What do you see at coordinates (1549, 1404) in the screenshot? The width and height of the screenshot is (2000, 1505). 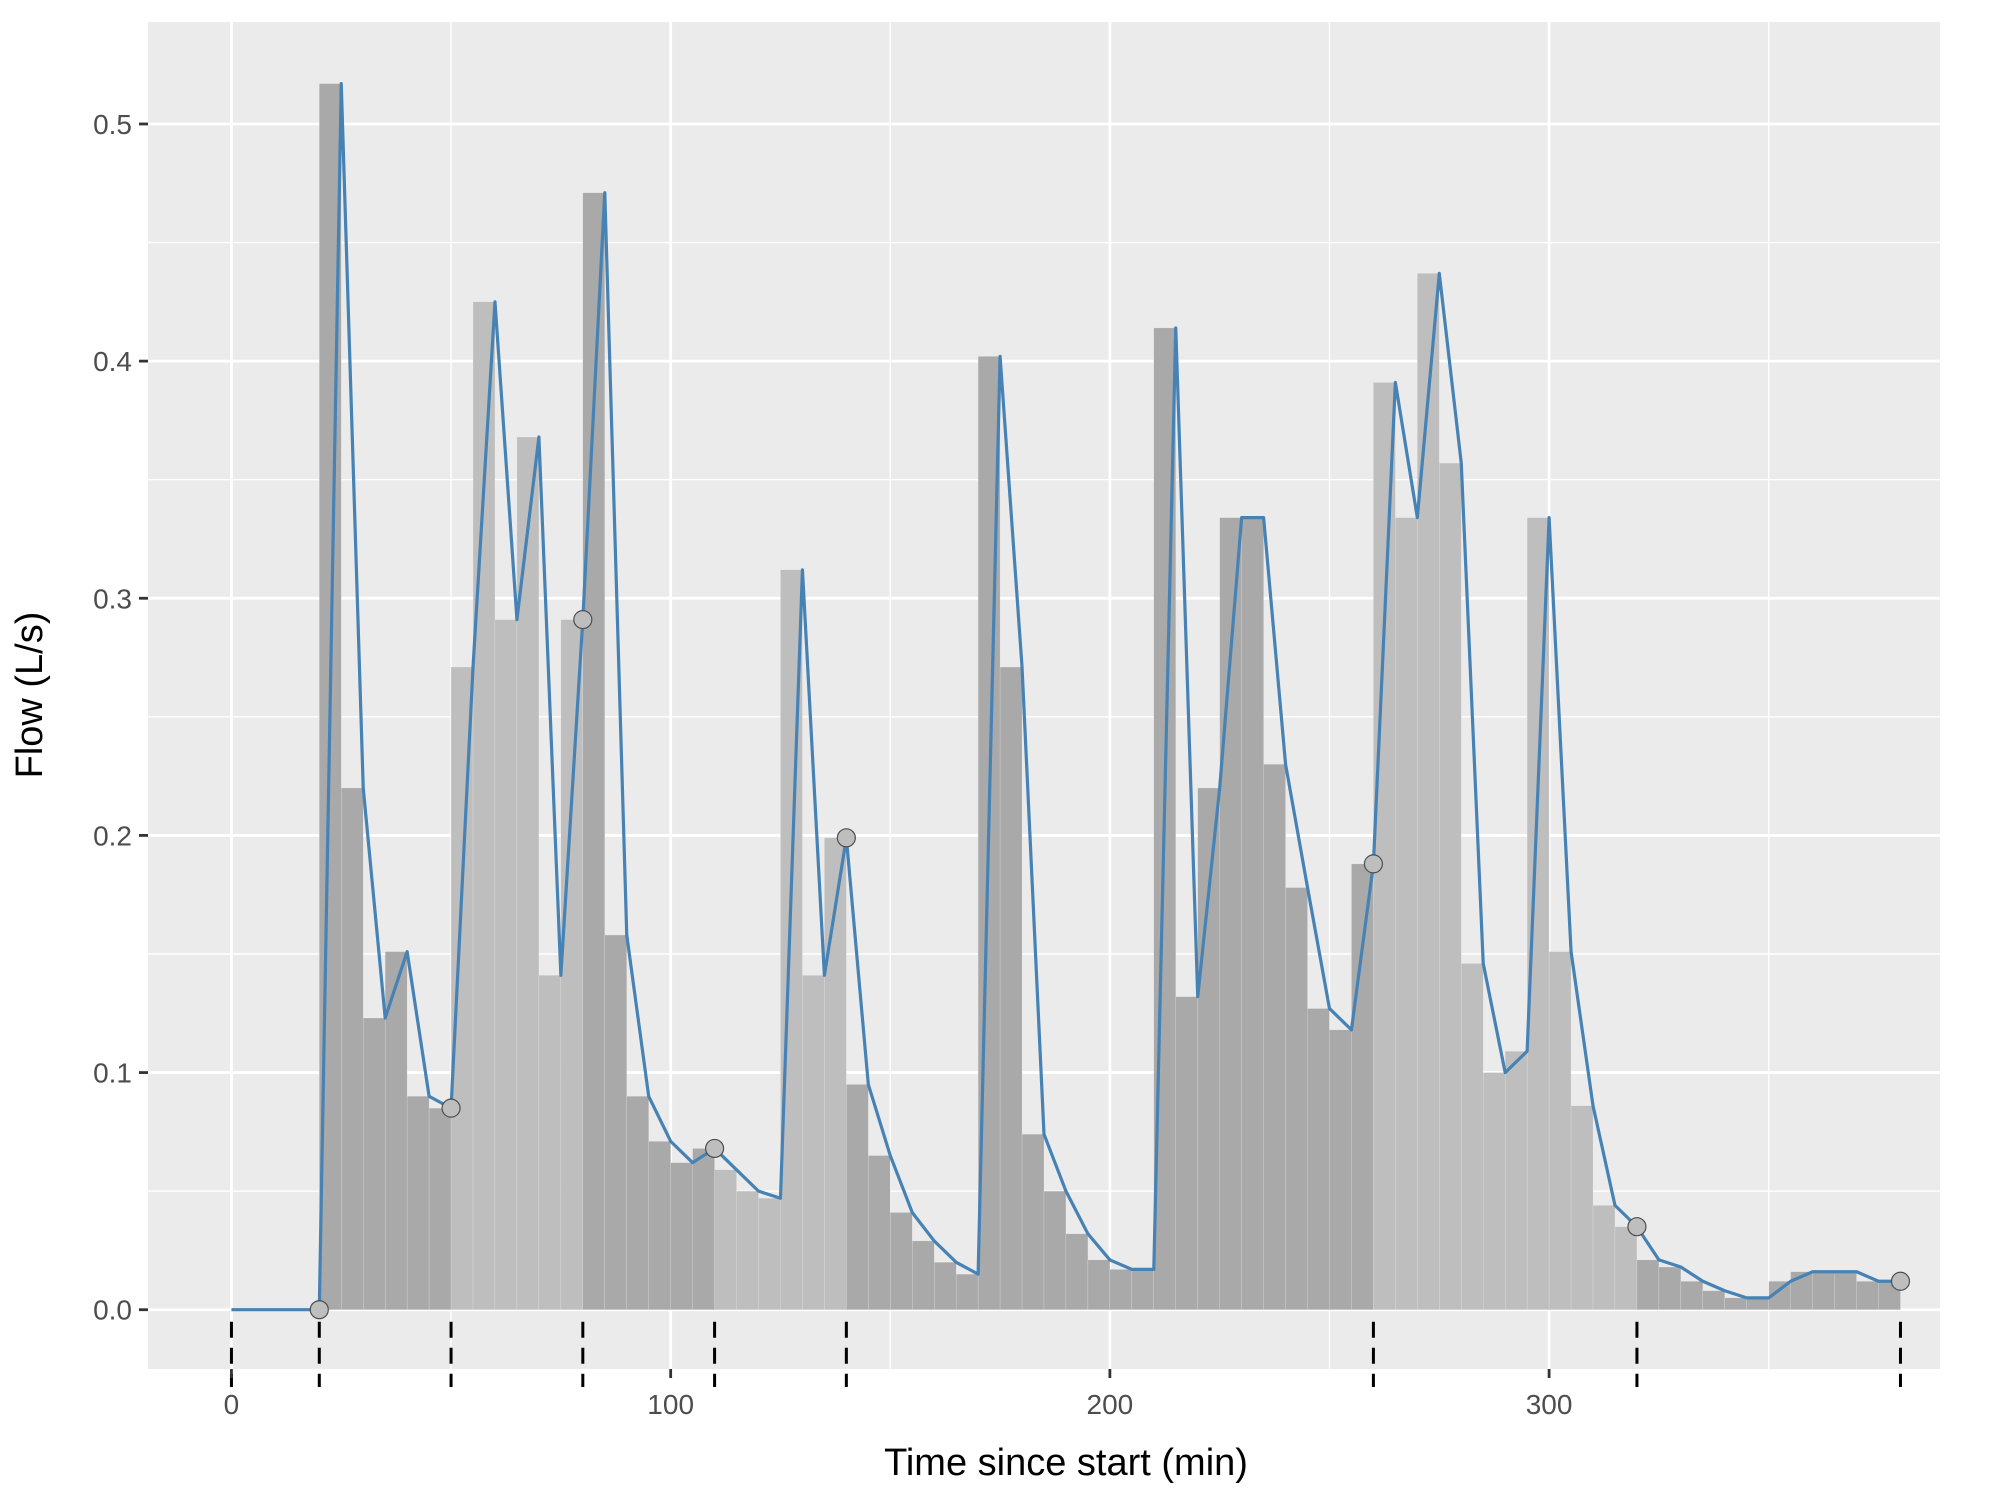 I see `x-tick-label: 300` at bounding box center [1549, 1404].